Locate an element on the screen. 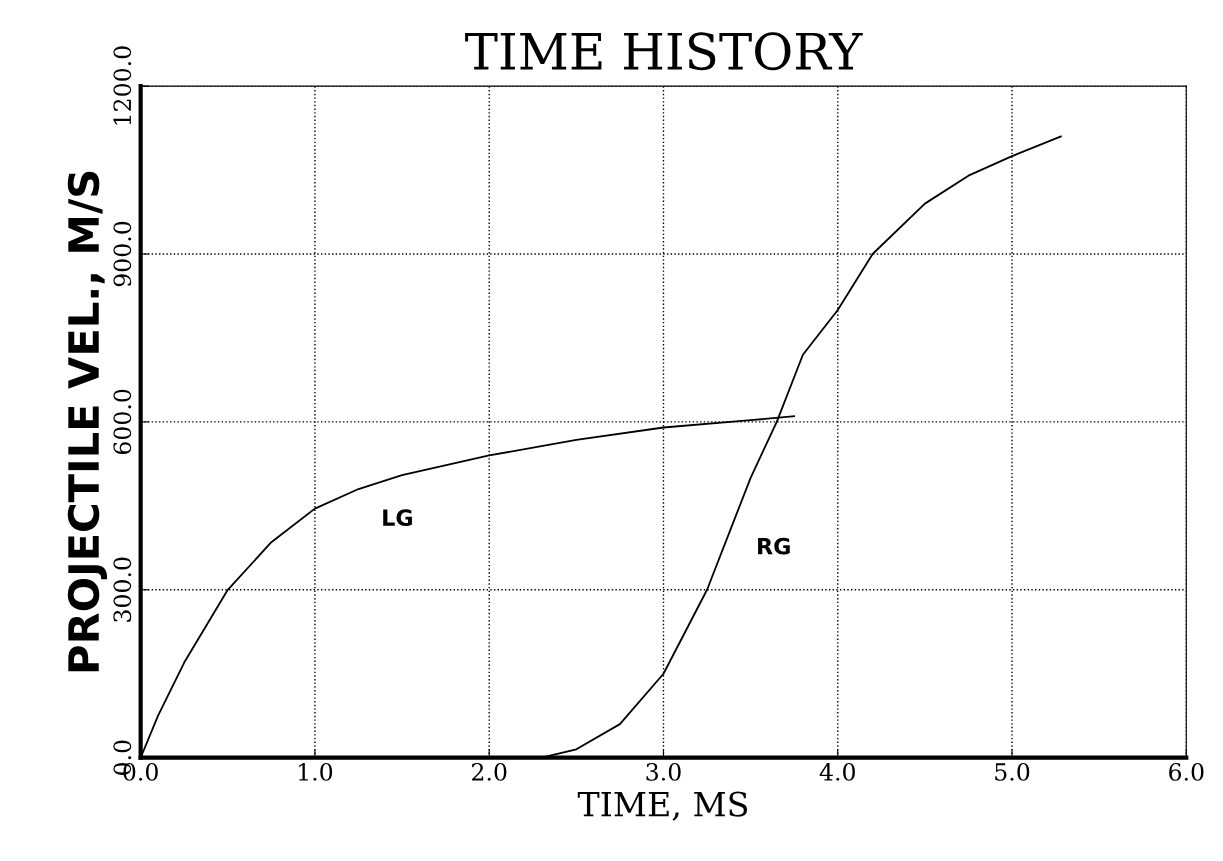 Image resolution: width=1223 pixels, height=861 pixels. series-label: RG is located at coordinates (774, 546).